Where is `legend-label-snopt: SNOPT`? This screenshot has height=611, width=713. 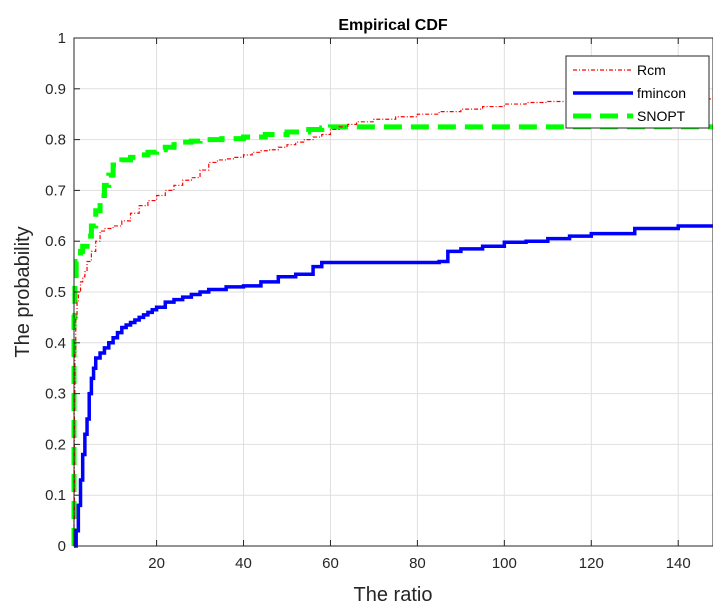
legend-label-snopt: SNOPT is located at coordinates (661, 116).